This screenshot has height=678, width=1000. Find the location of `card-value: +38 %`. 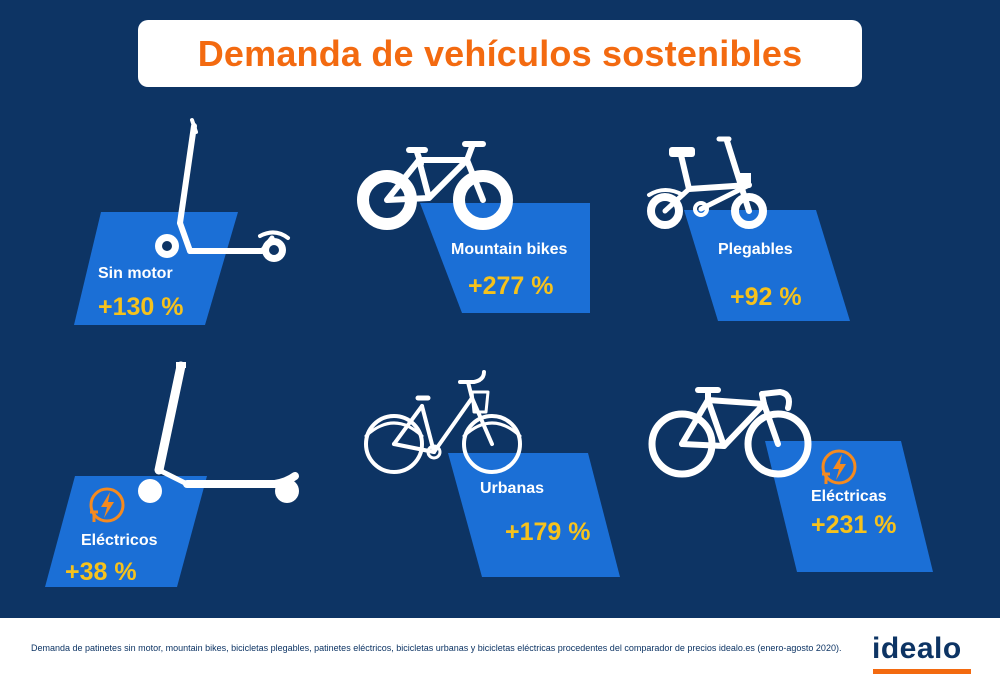

card-value: +38 % is located at coordinates (101, 572).